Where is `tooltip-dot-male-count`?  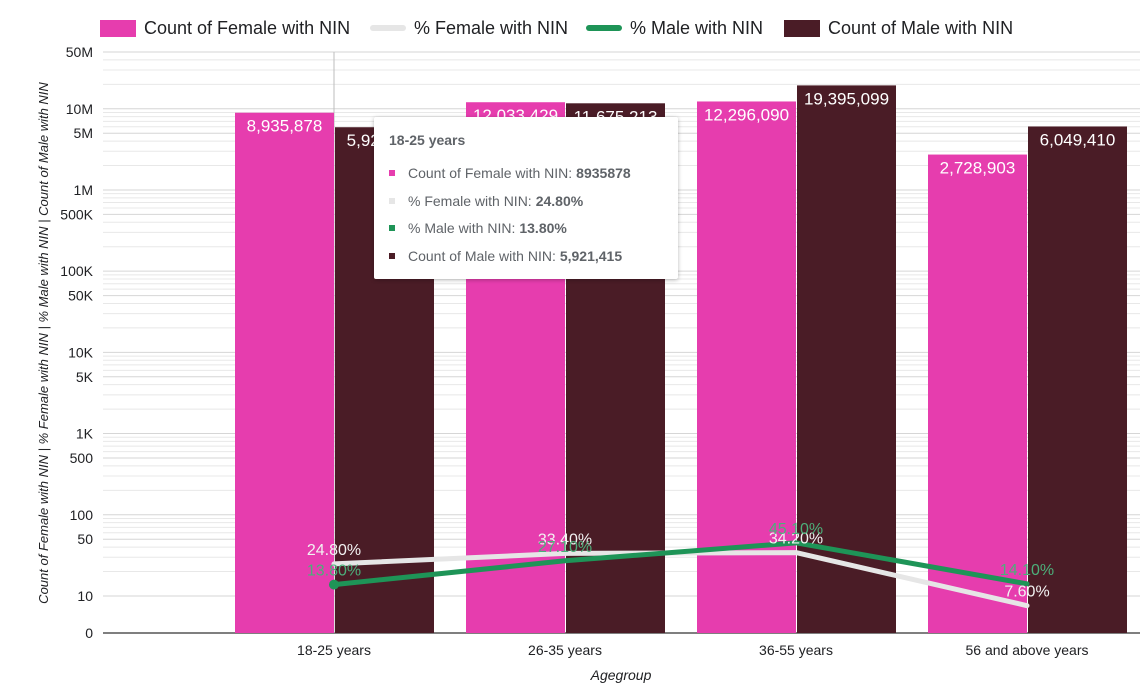
tooltip-dot-male-count is located at coordinates (392, 256).